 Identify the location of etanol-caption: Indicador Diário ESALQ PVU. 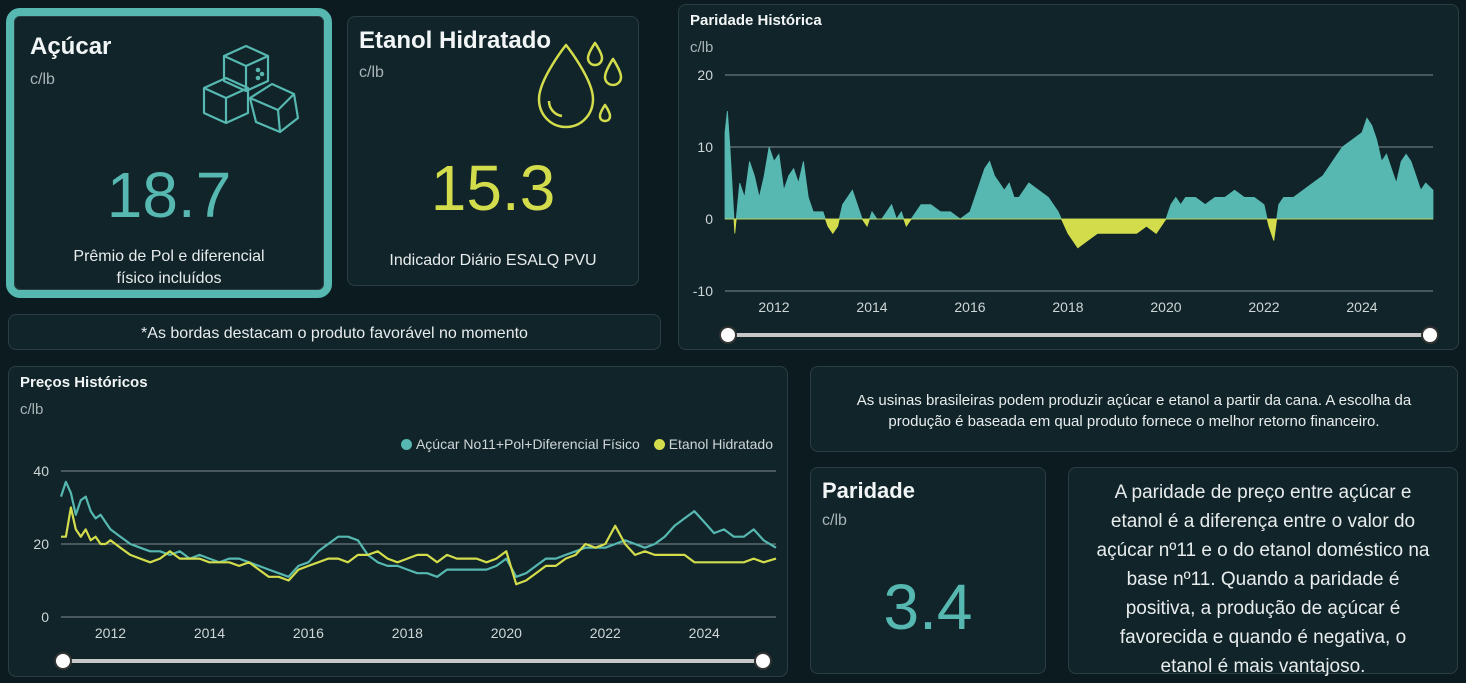
(493, 260).